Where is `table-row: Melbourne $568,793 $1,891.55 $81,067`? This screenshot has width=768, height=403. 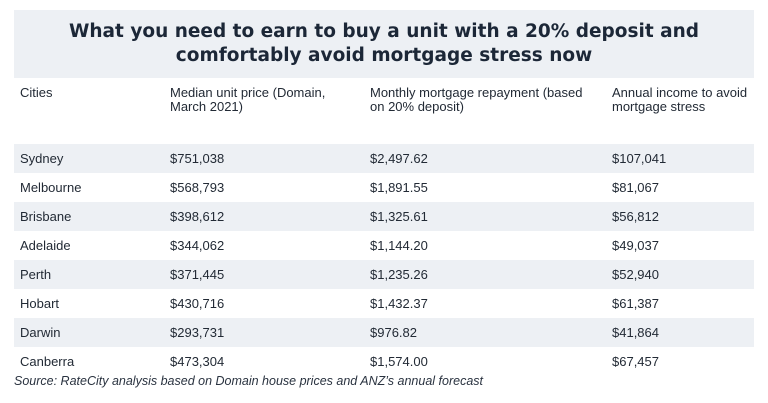 table-row: Melbourne $568,793 $1,891.55 $81,067 is located at coordinates (384, 187).